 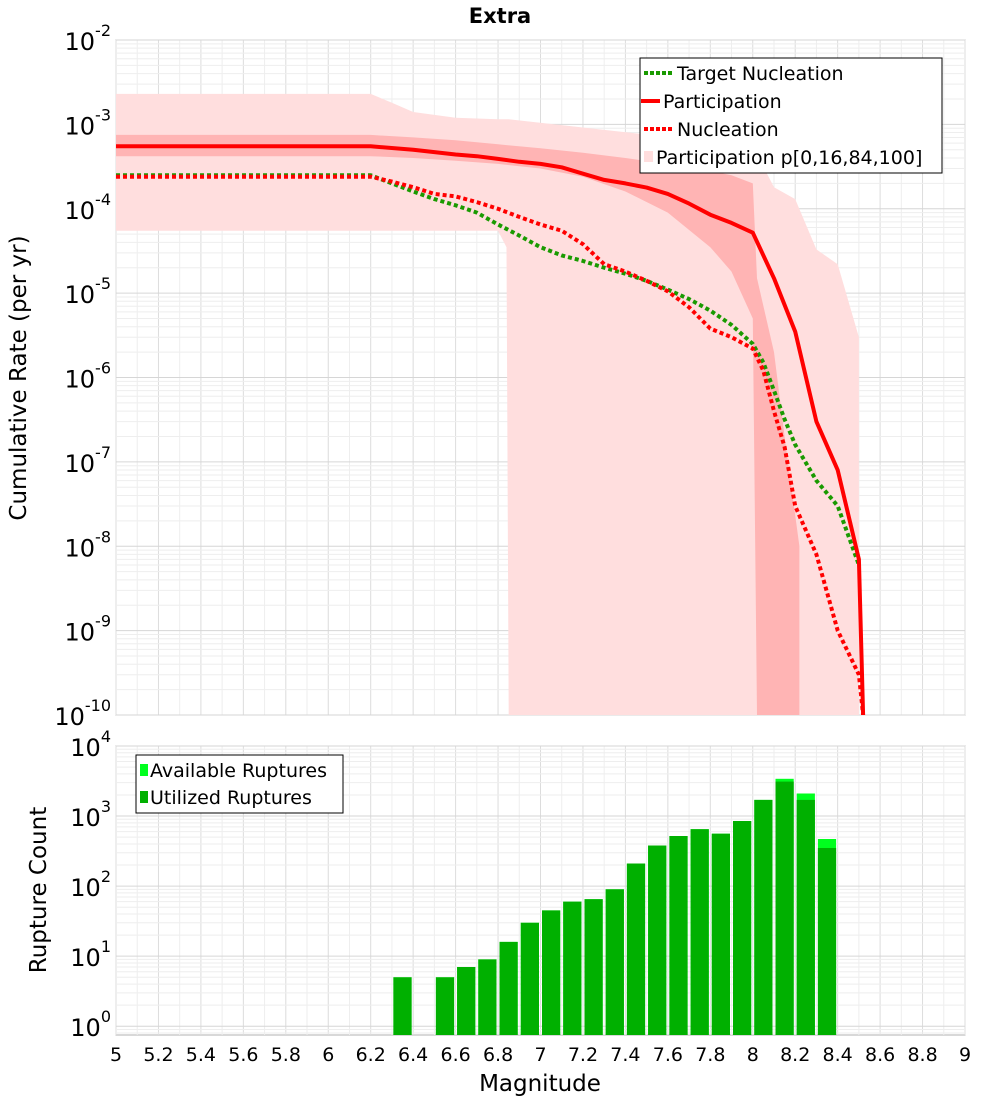 What do you see at coordinates (753, 1055) in the screenshot?
I see `x-tick-label: 8` at bounding box center [753, 1055].